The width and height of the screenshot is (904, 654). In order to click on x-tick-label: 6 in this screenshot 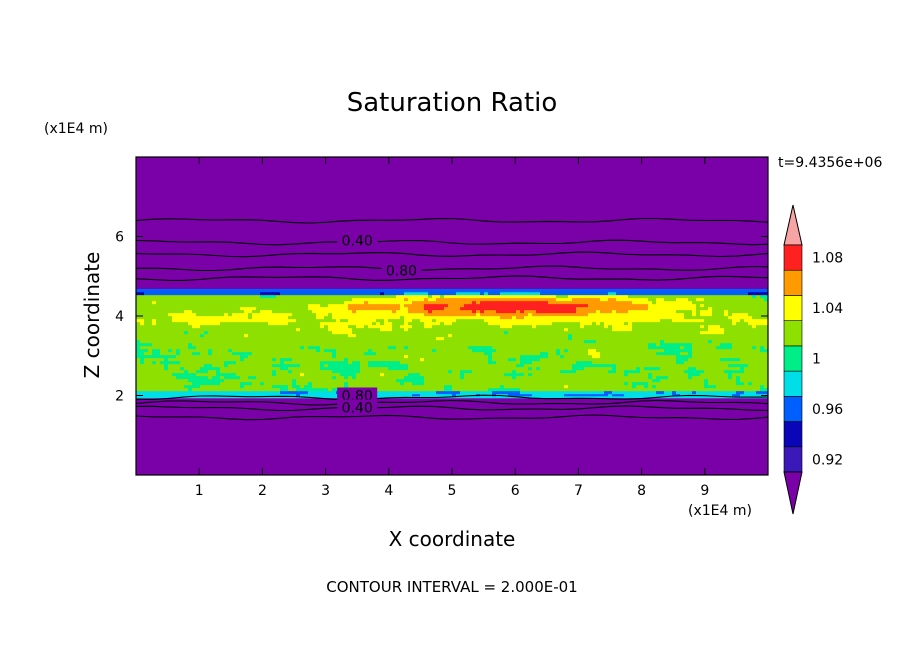, I will do `click(515, 491)`.